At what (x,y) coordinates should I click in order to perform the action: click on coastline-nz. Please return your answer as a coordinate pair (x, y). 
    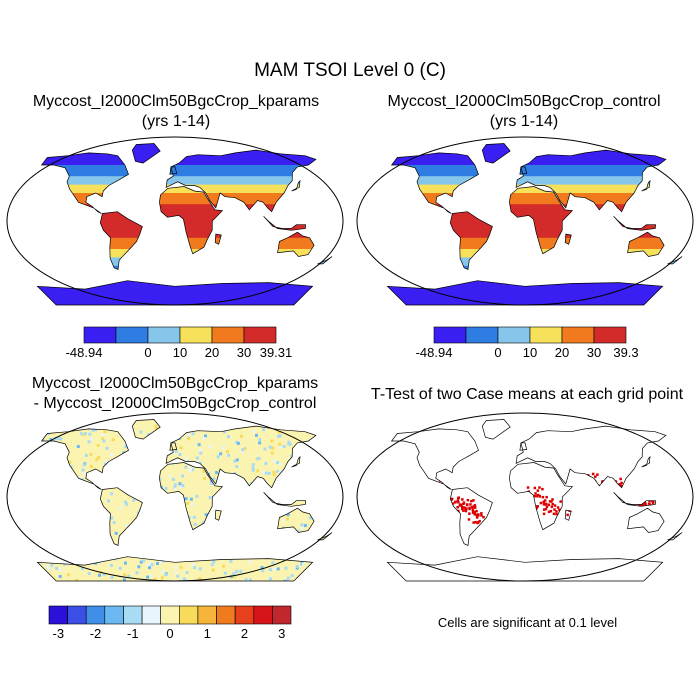
    Looking at the image, I should click on (675, 260).